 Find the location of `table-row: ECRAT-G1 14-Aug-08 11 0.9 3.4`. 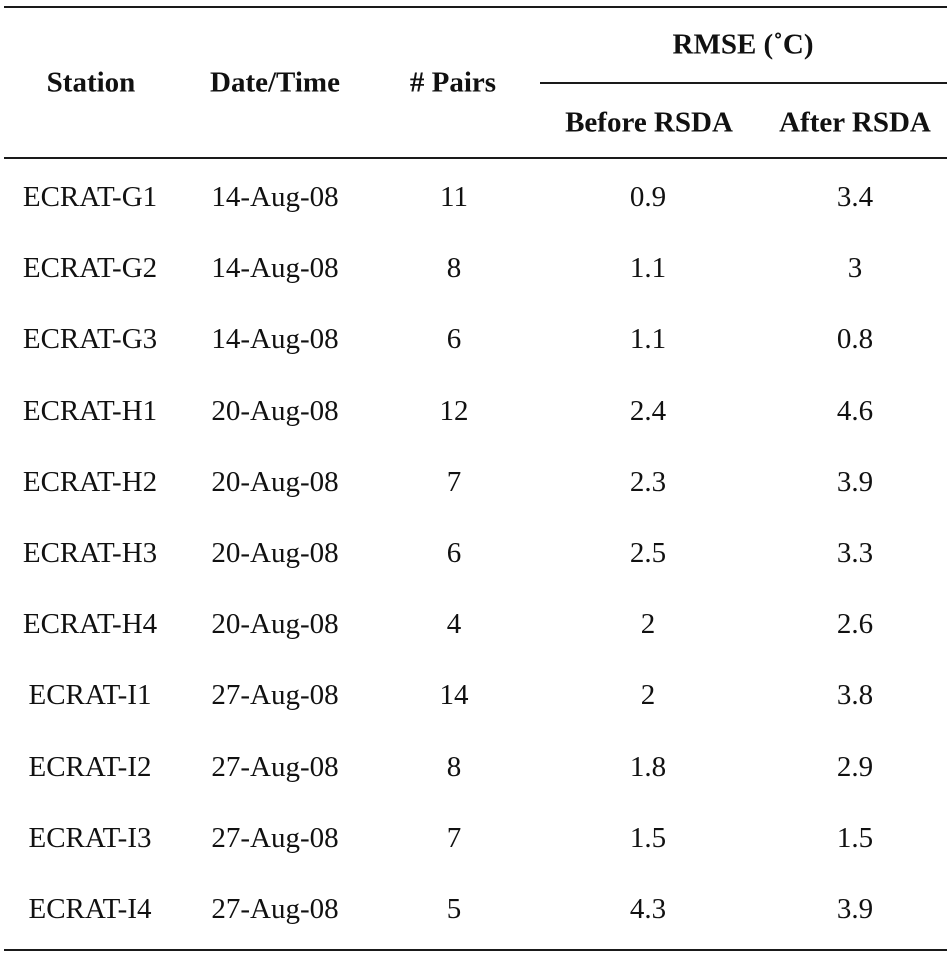

table-row: ECRAT-G1 14-Aug-08 11 0.9 3.4 is located at coordinates (476, 197).